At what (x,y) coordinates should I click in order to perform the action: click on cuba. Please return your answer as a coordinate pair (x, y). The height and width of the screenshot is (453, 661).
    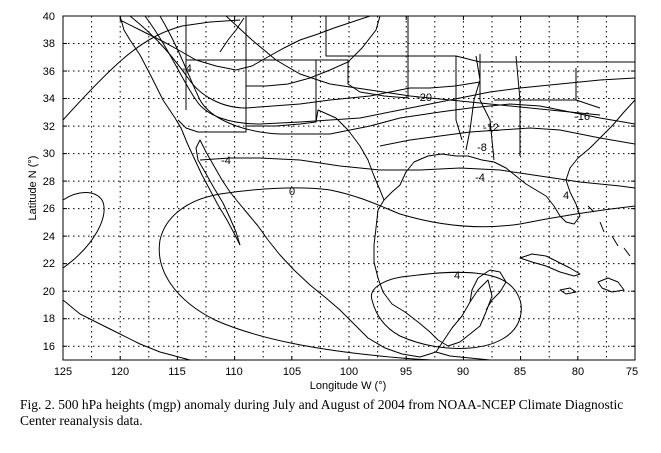
    Looking at the image, I should click on (550, 265).